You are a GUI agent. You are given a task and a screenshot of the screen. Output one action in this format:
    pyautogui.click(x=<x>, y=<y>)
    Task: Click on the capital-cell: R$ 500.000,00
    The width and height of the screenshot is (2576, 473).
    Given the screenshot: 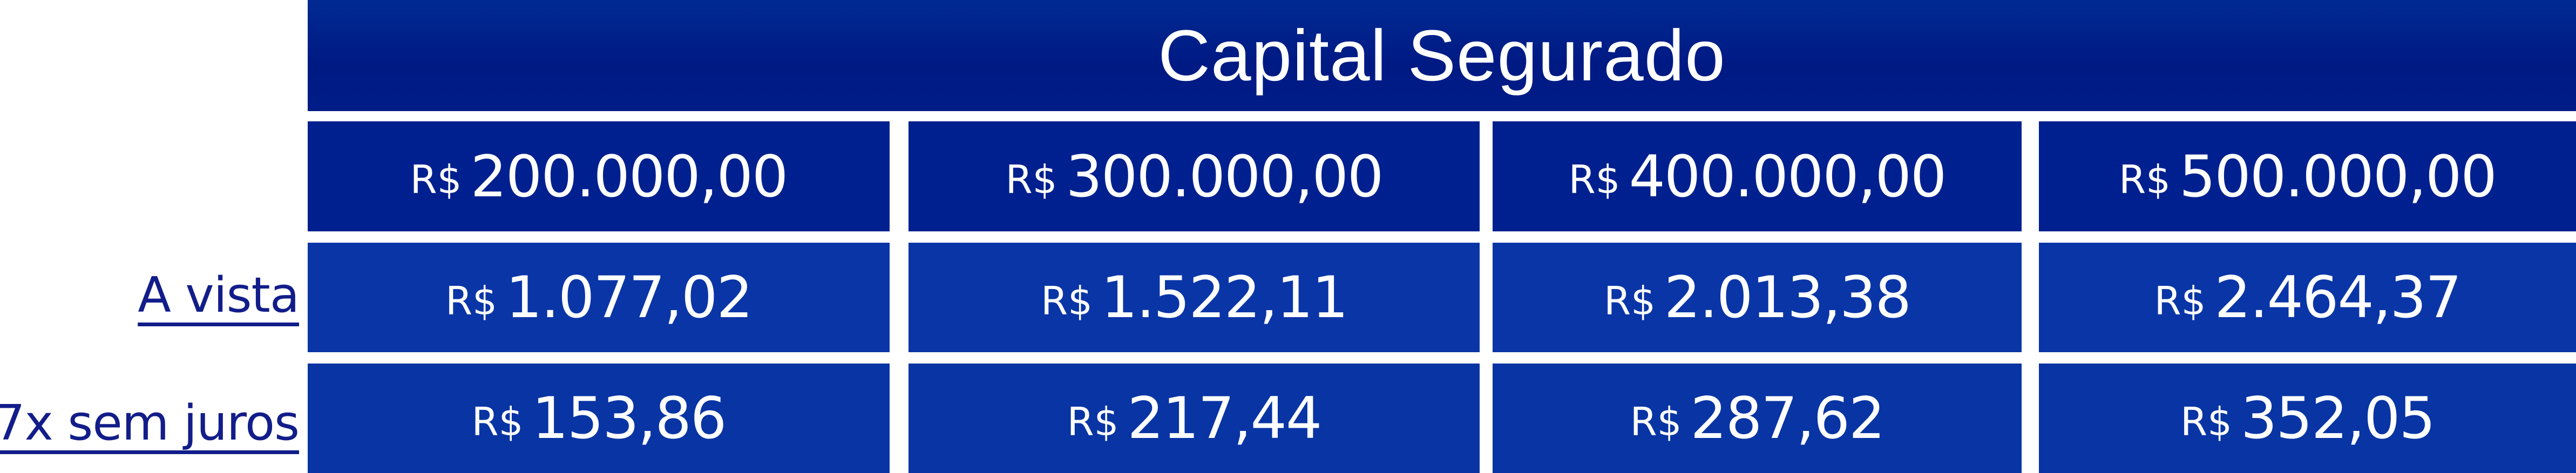 What is the action you would take?
    pyautogui.click(x=2308, y=176)
    